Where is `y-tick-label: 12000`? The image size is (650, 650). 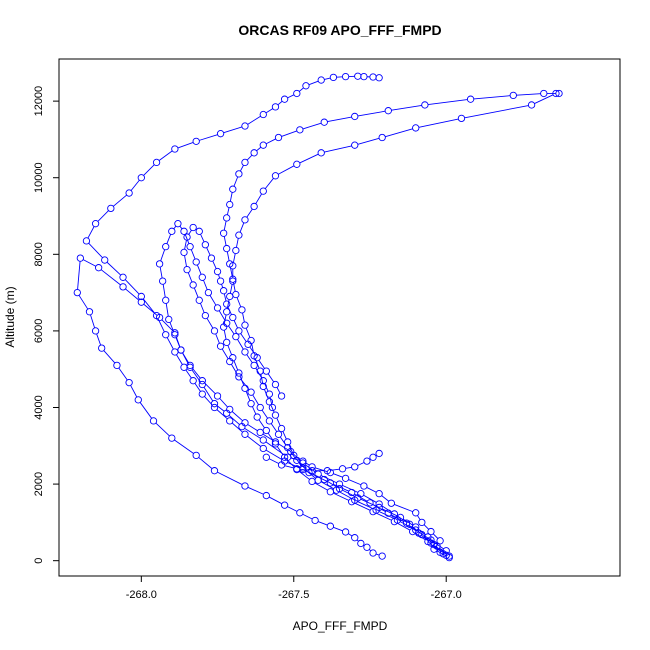
y-tick-label: 12000 is located at coordinates (39, 101).